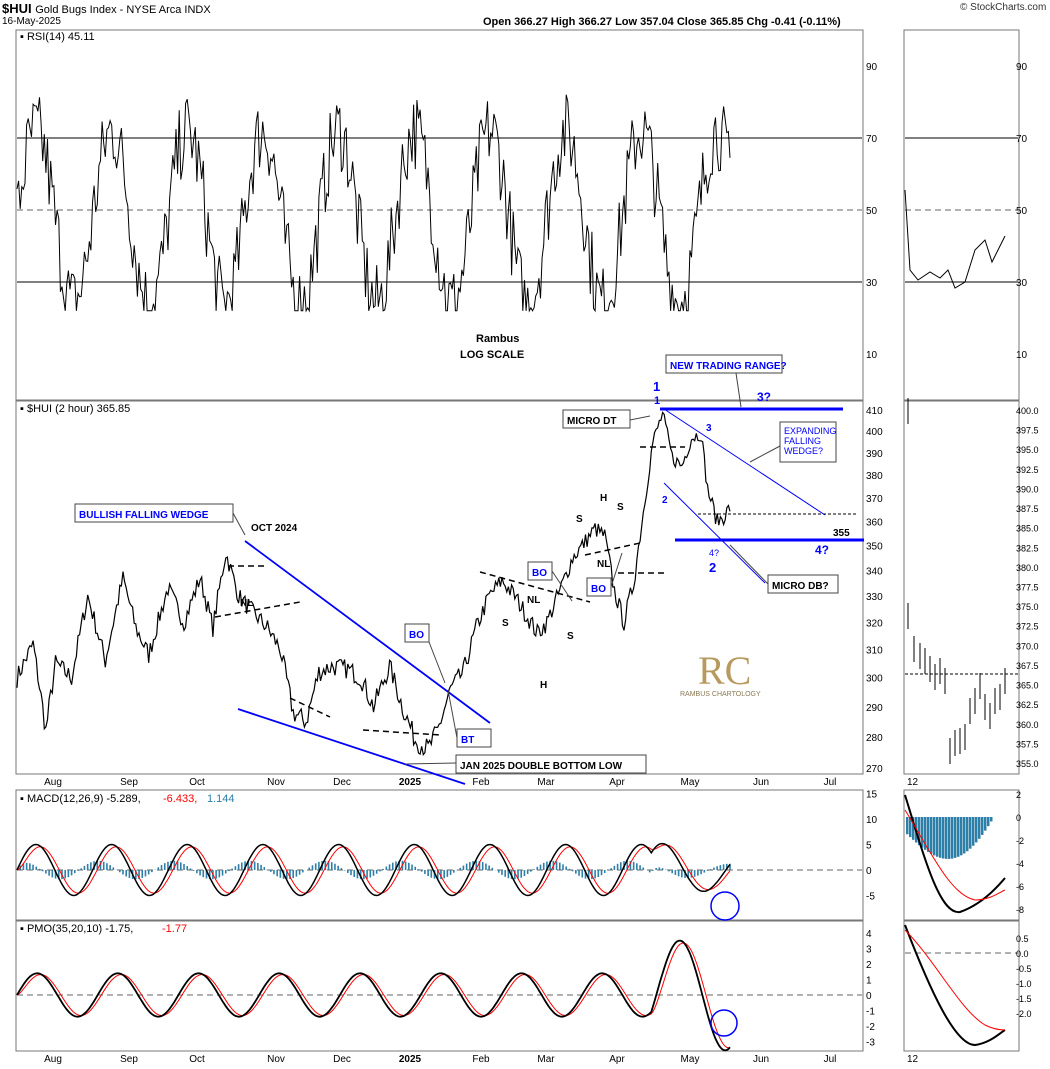 This screenshot has width=1050, height=1069. What do you see at coordinates (874, 571) in the screenshot?
I see `price-tick-340: 340` at bounding box center [874, 571].